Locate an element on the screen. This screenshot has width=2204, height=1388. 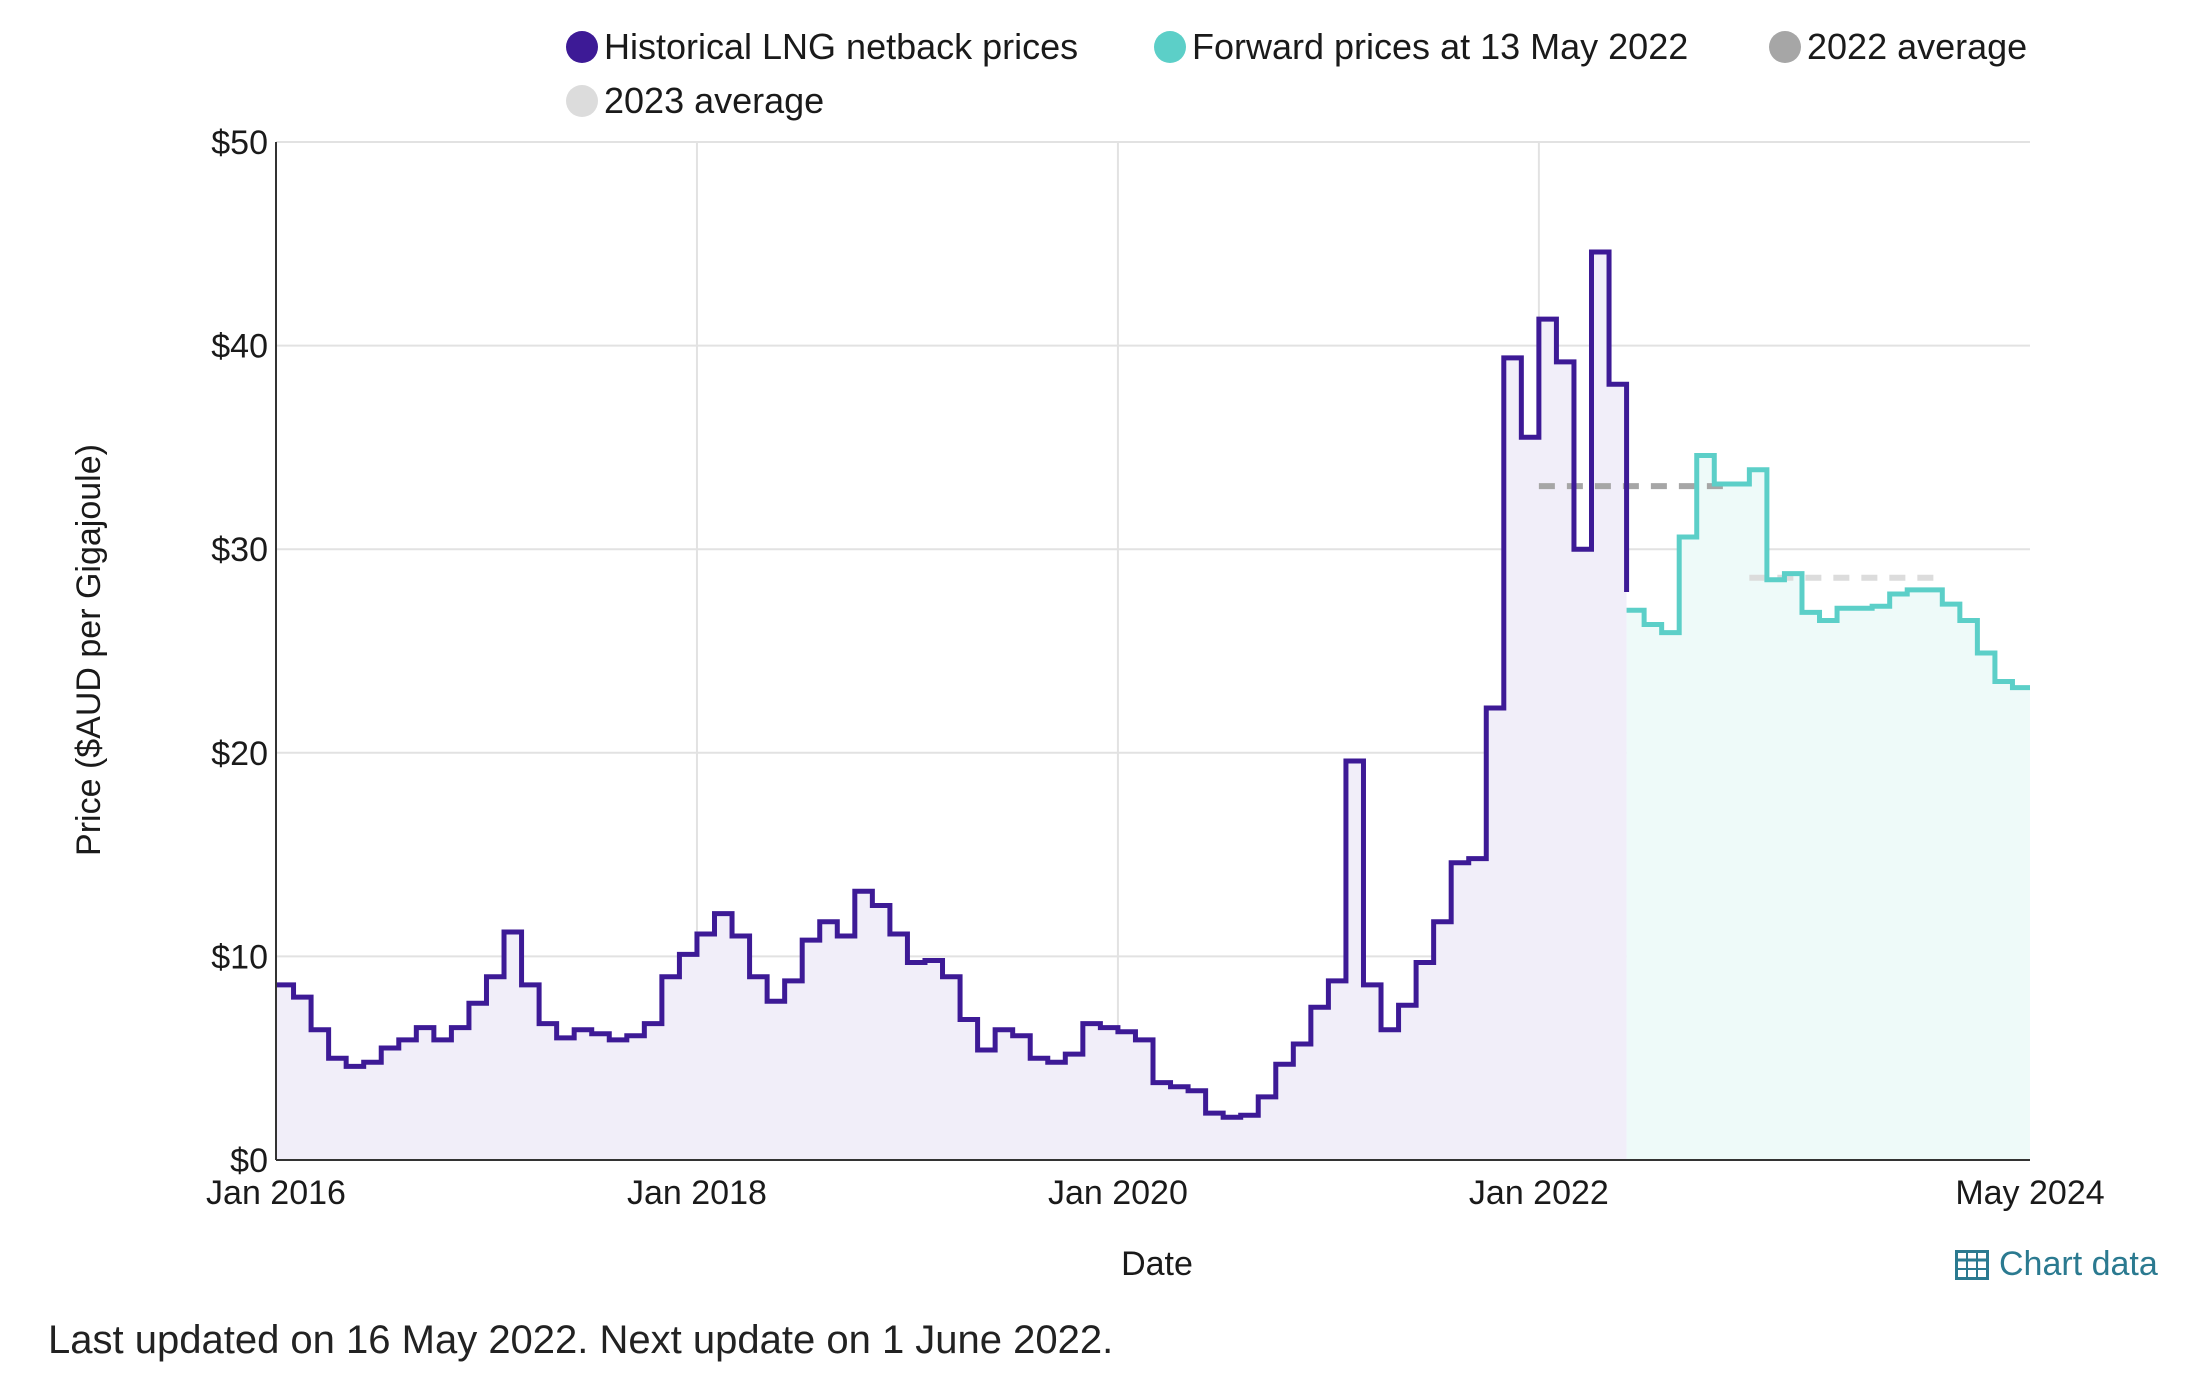
y-tick-label: $10 is located at coordinates (239, 957).